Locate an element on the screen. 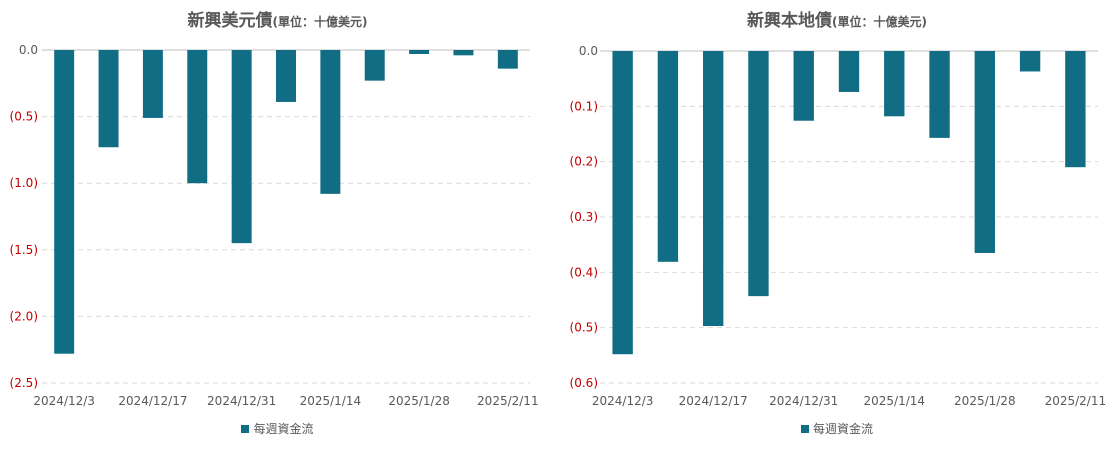 This screenshot has height=449, width=1116. chart-title: 新興本地債(單位：十億美元) is located at coordinates (837, 18).